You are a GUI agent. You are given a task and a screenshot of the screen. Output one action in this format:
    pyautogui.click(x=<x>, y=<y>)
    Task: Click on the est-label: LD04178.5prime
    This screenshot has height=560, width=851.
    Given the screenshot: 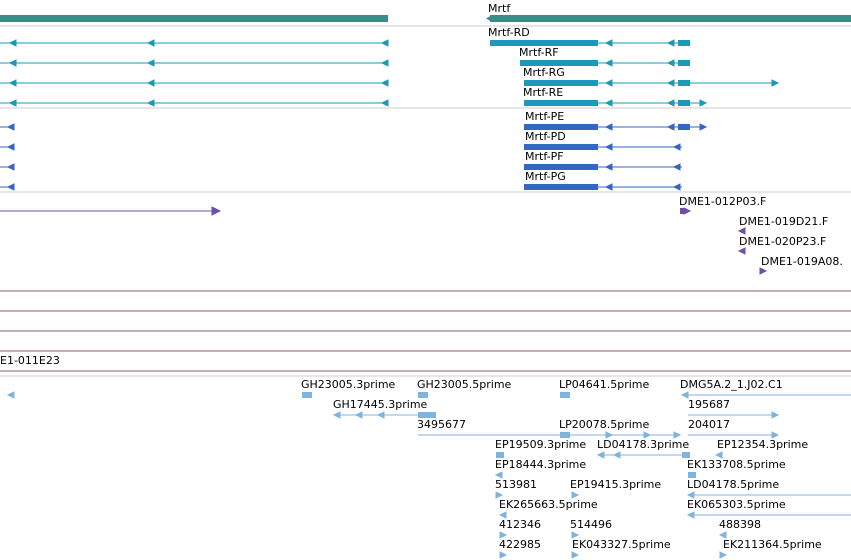 What is the action you would take?
    pyautogui.click(x=733, y=484)
    